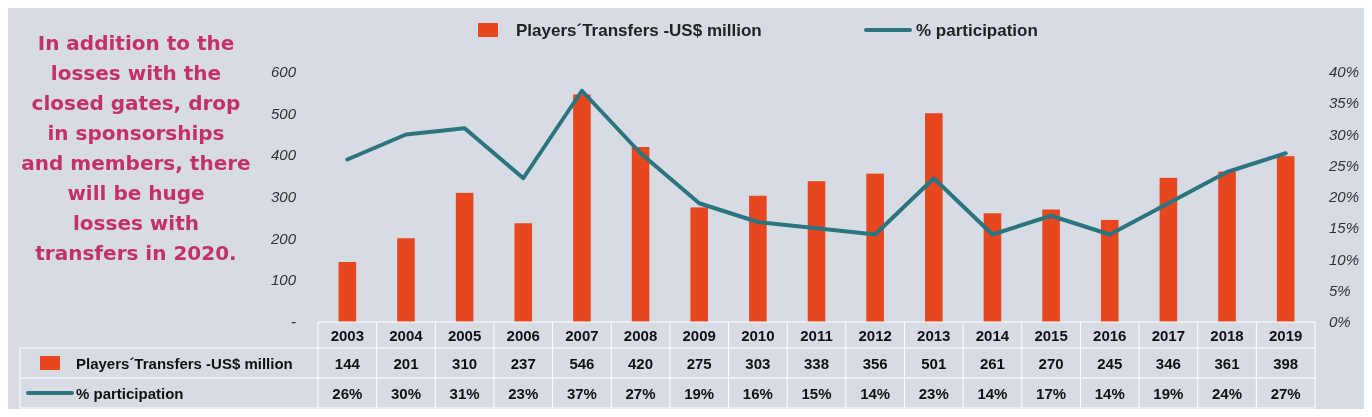  Describe the element at coordinates (699, 363) in the screenshot. I see `data-label: 275` at that location.